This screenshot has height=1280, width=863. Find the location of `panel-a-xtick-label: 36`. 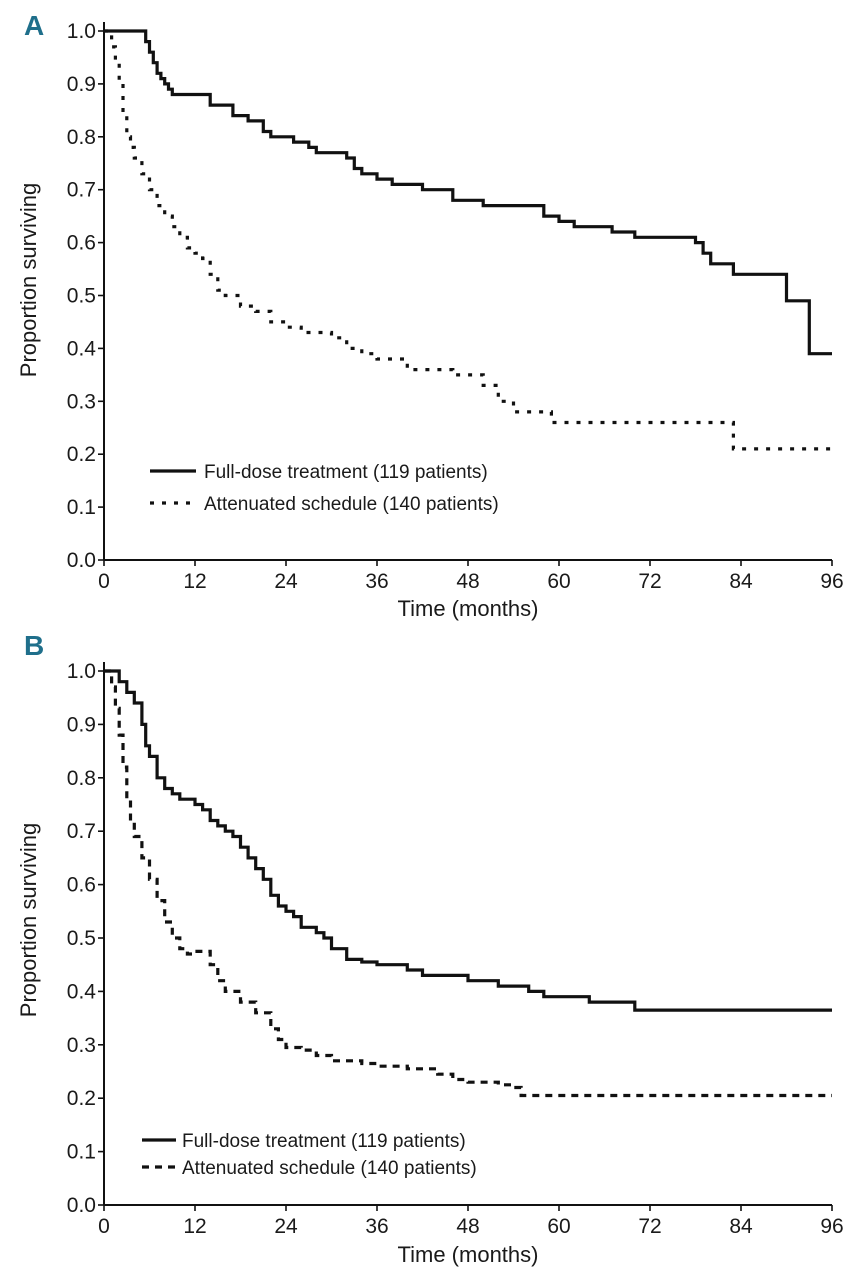

panel-a-xtick-label: 36 is located at coordinates (376, 581).